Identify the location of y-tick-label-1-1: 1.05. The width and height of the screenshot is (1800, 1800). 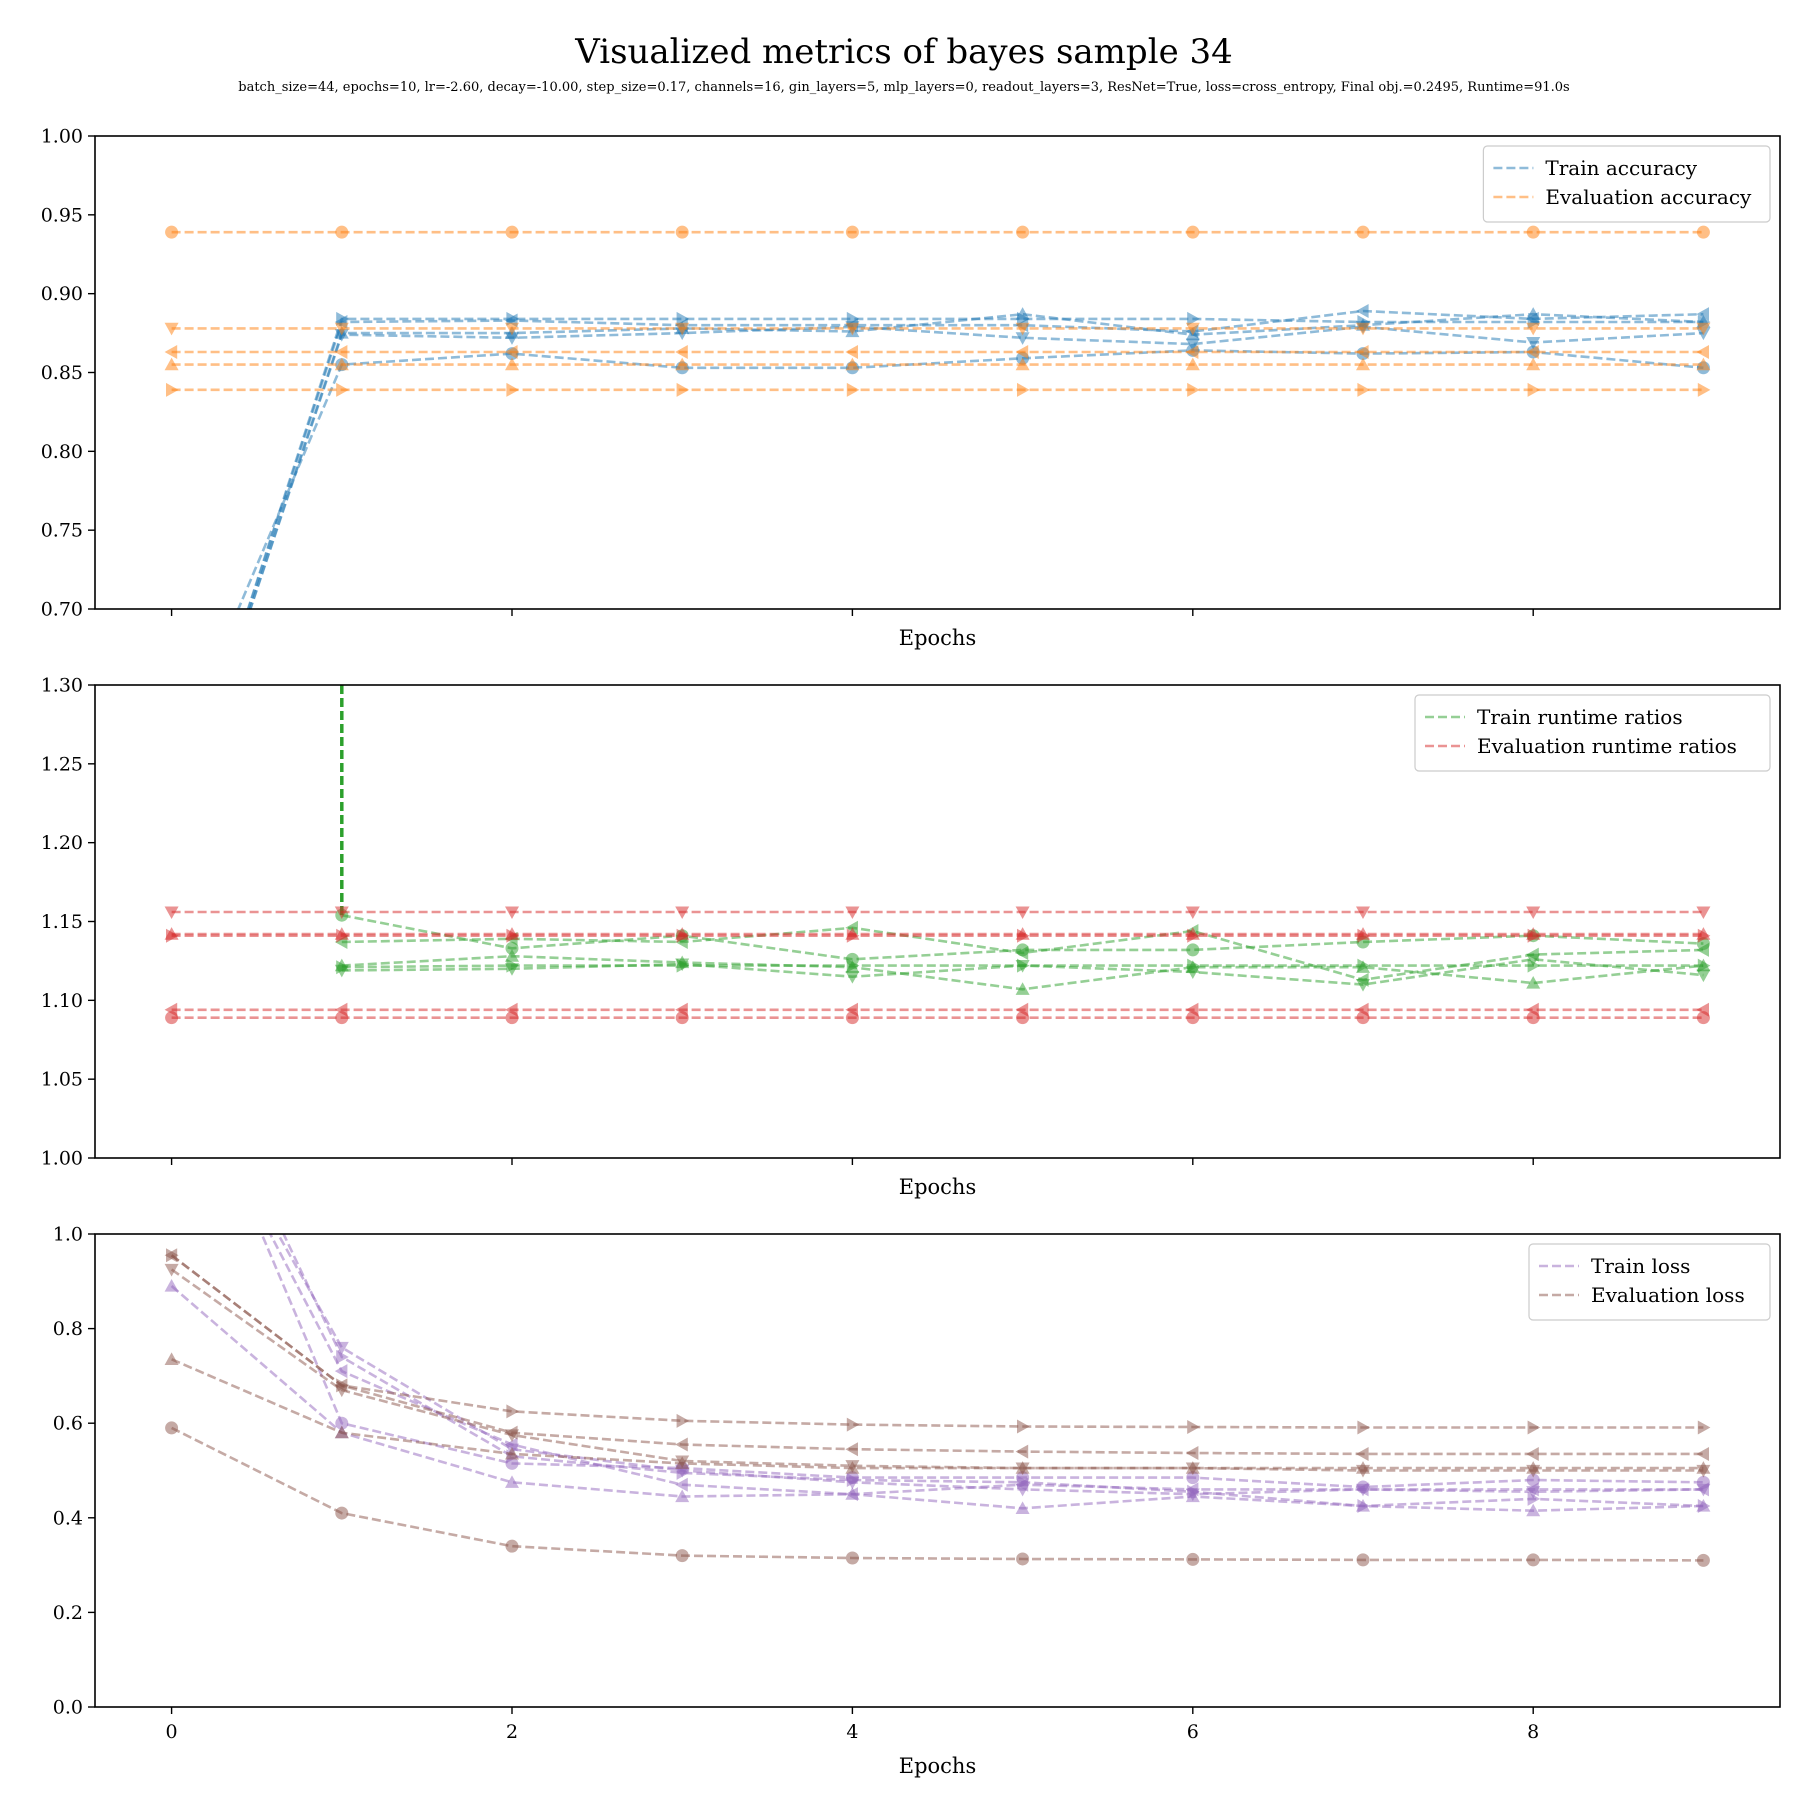
(62, 1080).